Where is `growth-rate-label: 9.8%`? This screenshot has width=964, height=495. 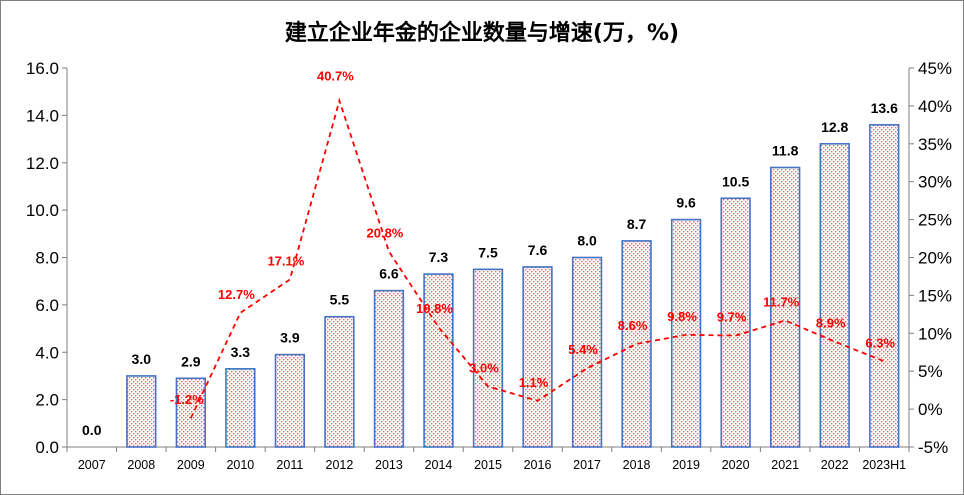 growth-rate-label: 9.8% is located at coordinates (682, 316).